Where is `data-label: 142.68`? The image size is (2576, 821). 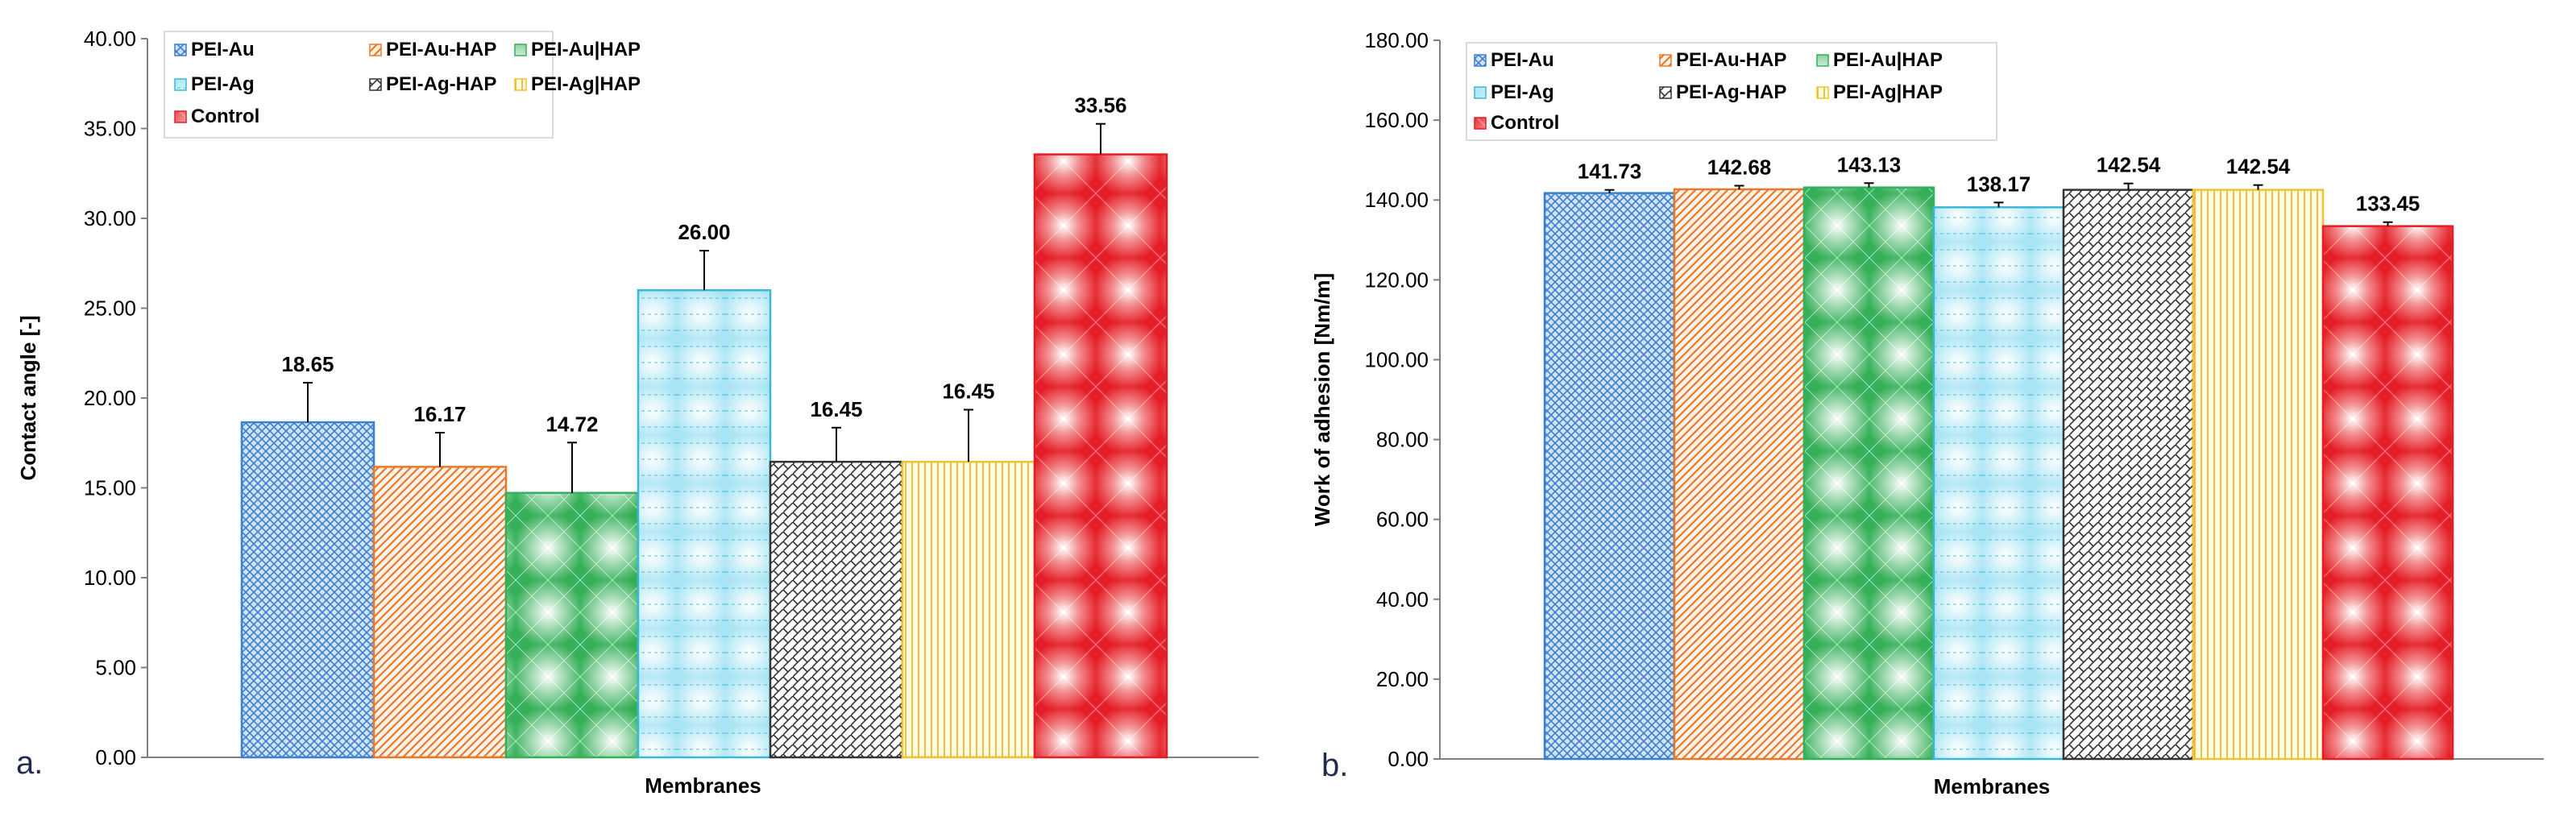 data-label: 142.68 is located at coordinates (1739, 167).